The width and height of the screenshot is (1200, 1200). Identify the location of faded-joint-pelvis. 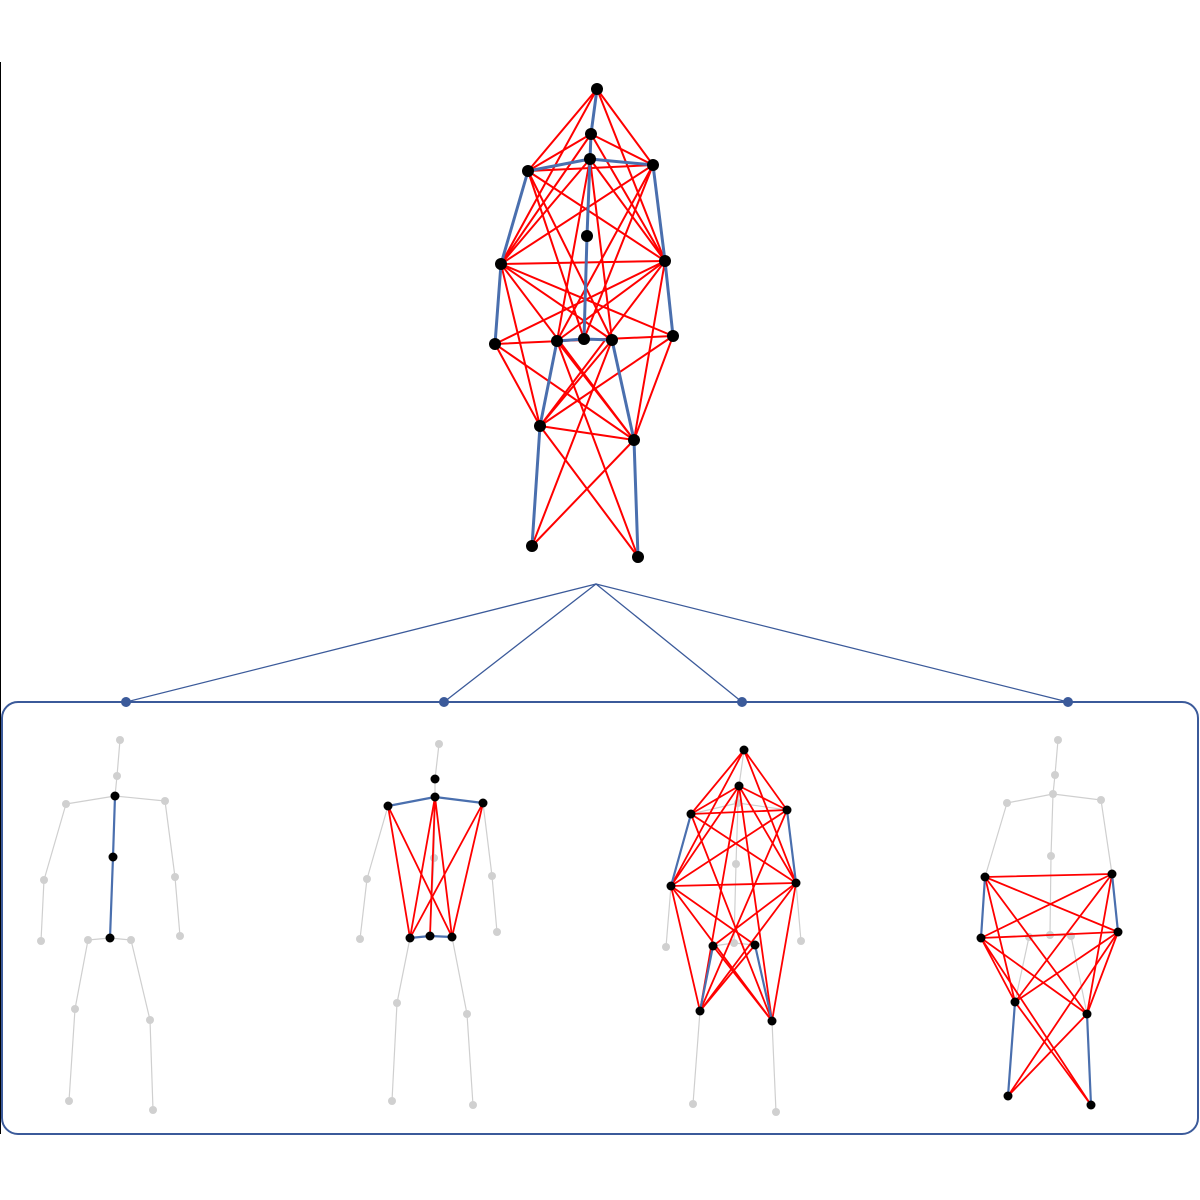
(734, 943).